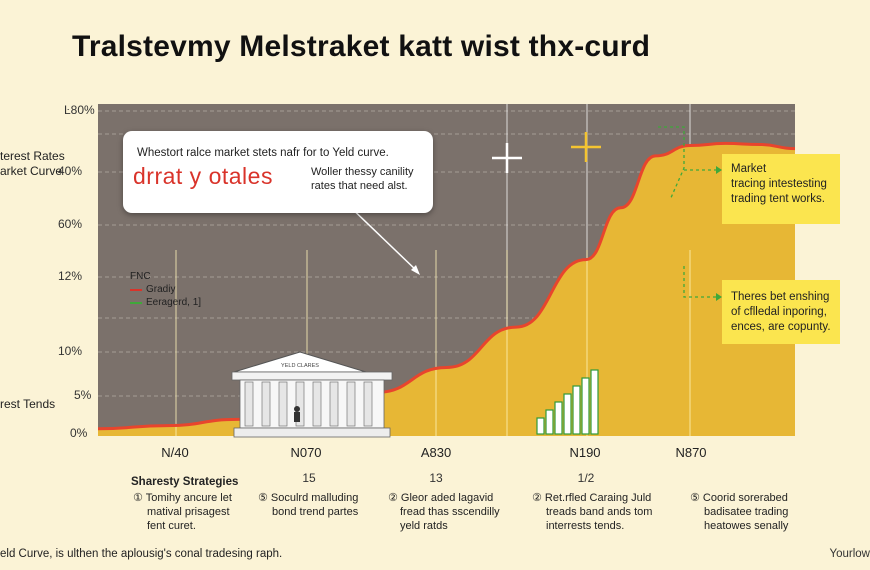 Image resolution: width=870 pixels, height=570 pixels. Describe the element at coordinates (778, 199) in the screenshot. I see `note-line: trading tent works.` at that location.